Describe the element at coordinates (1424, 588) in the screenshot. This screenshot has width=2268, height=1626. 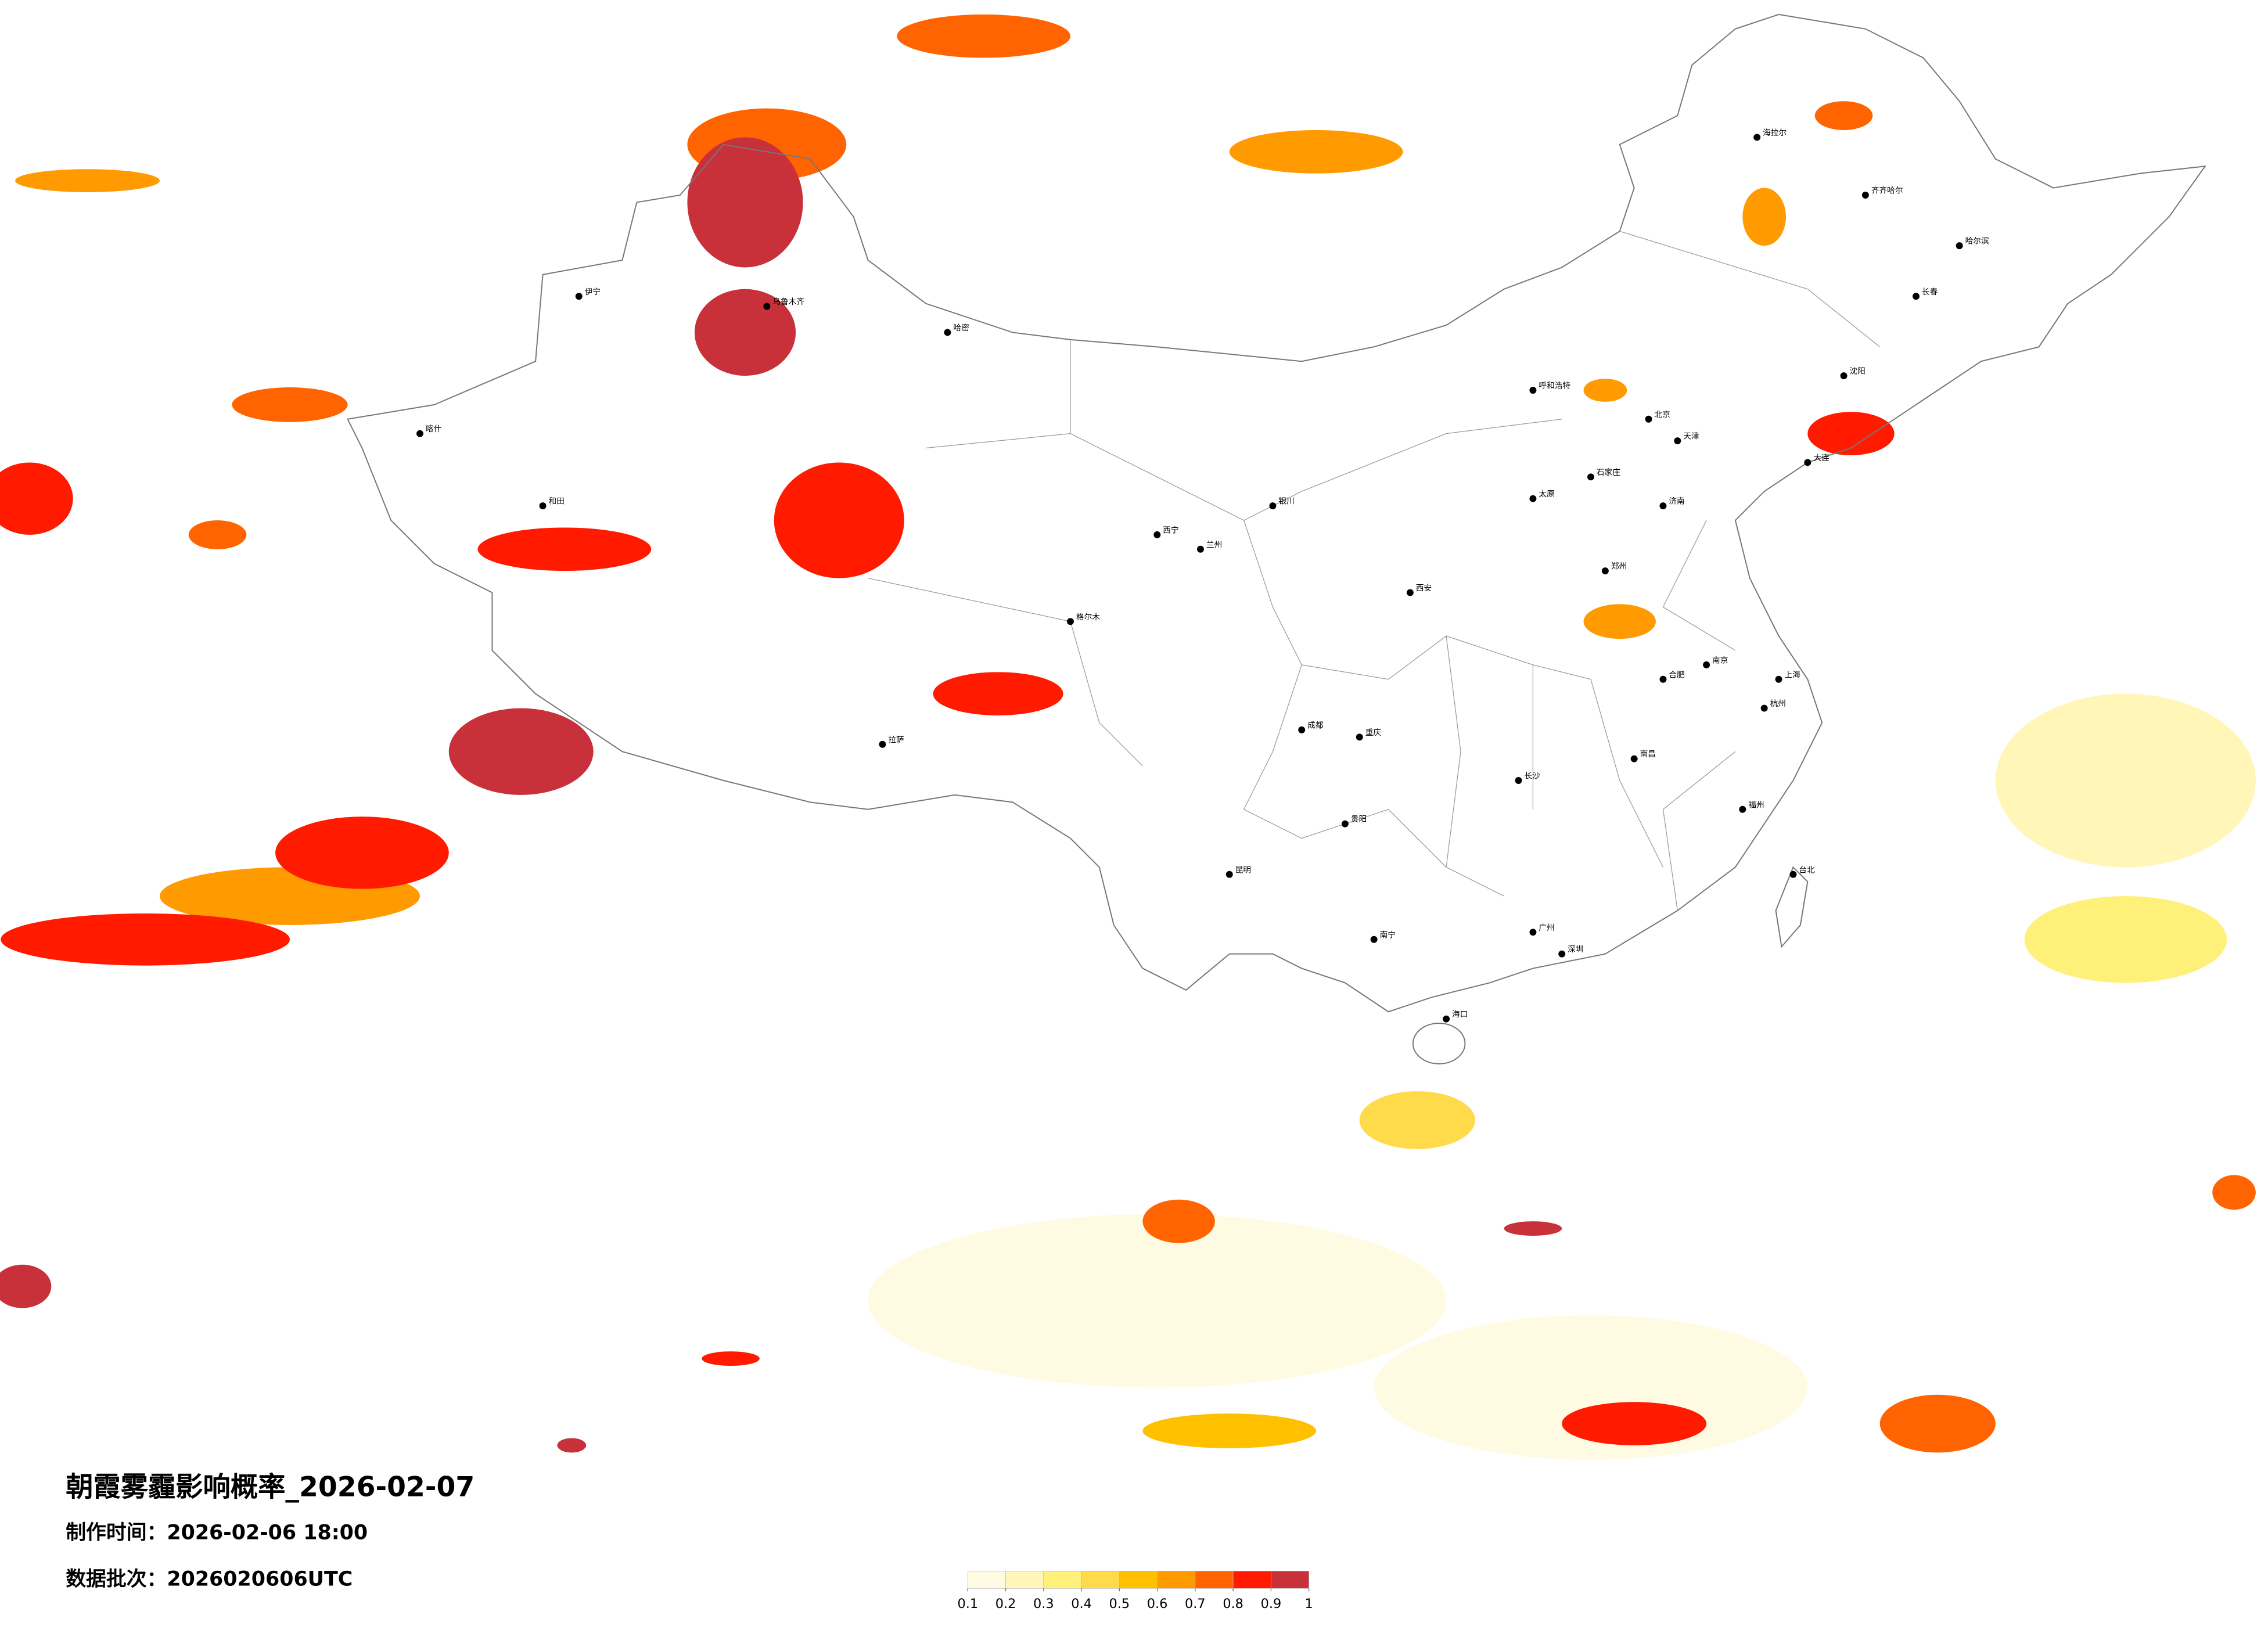
I see `city-label: 西安` at that location.